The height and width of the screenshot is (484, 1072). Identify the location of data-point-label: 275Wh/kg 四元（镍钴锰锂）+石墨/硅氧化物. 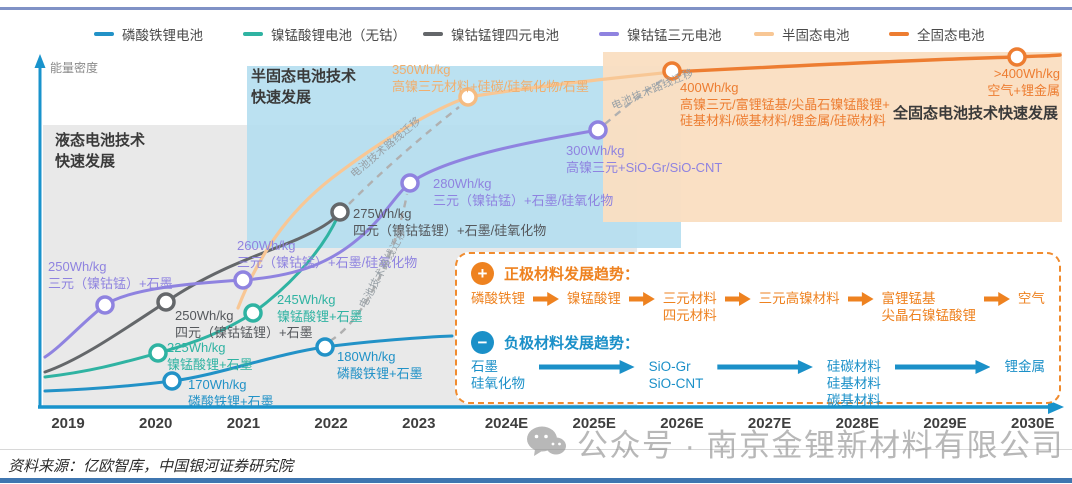
(450, 222).